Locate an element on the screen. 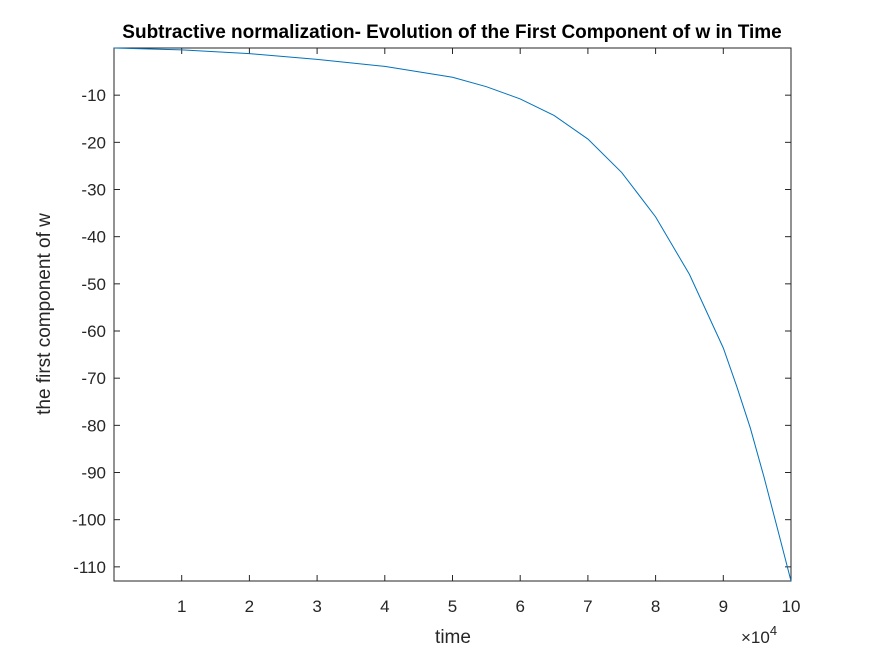  x-tick-label: 2 is located at coordinates (249, 606).